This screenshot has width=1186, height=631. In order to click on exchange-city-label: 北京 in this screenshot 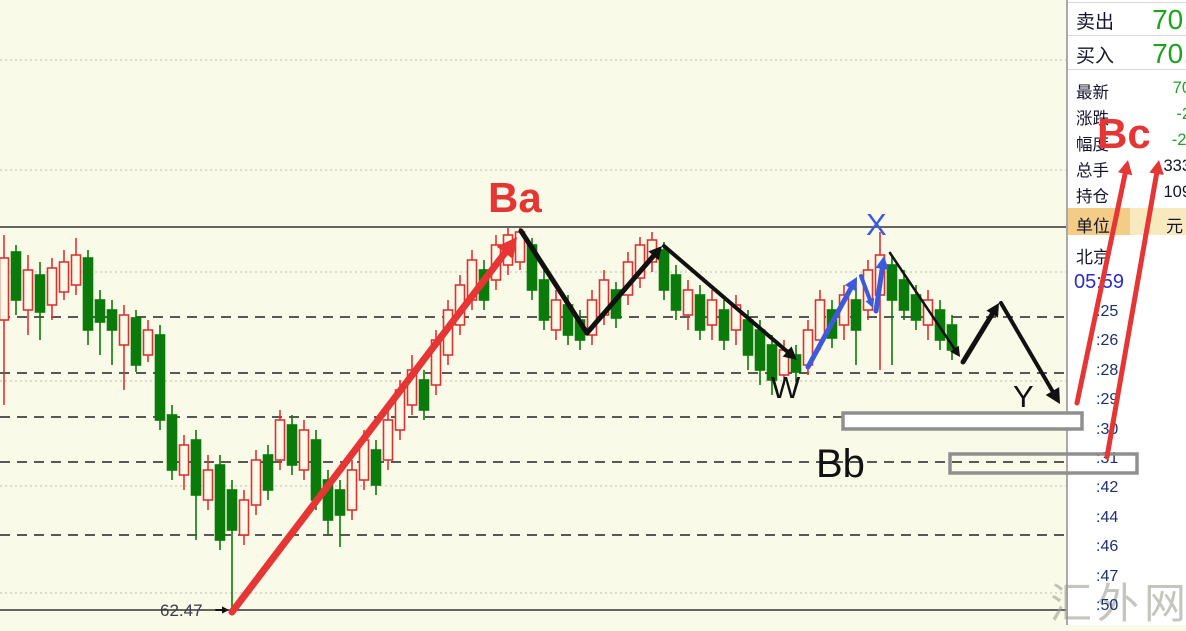, I will do `click(1093, 257)`.